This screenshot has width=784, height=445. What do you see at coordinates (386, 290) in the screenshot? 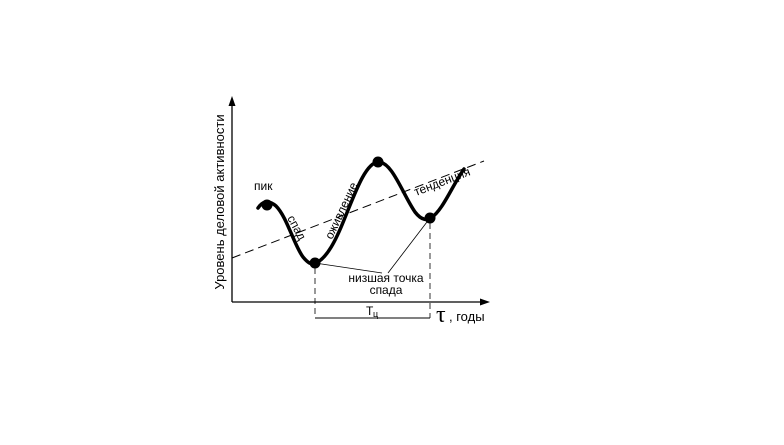
I see `trough-label-line2: спада` at bounding box center [386, 290].